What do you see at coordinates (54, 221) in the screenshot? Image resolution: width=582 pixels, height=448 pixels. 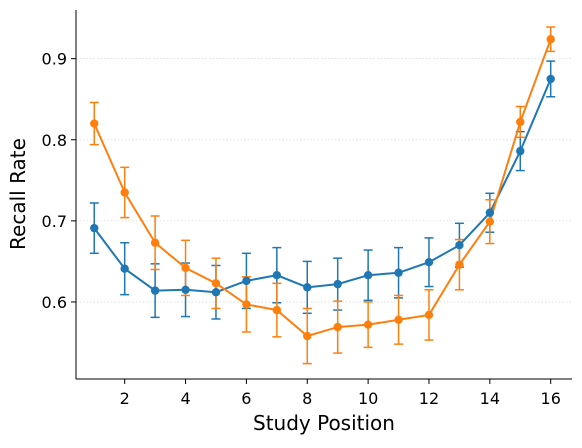 I see `y-tick-label-1: 0.7` at bounding box center [54, 221].